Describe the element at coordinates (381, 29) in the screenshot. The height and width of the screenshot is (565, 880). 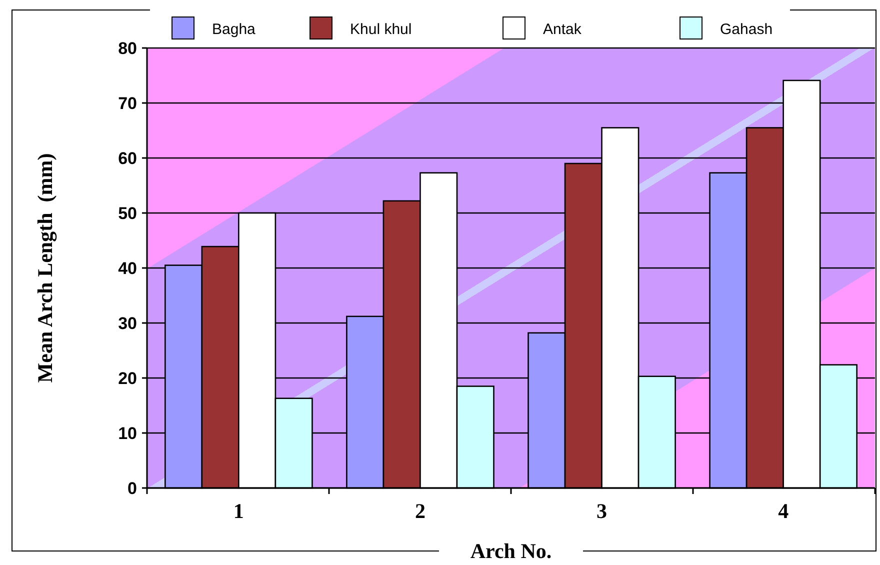
I see `legend-label: Khul khul` at that location.